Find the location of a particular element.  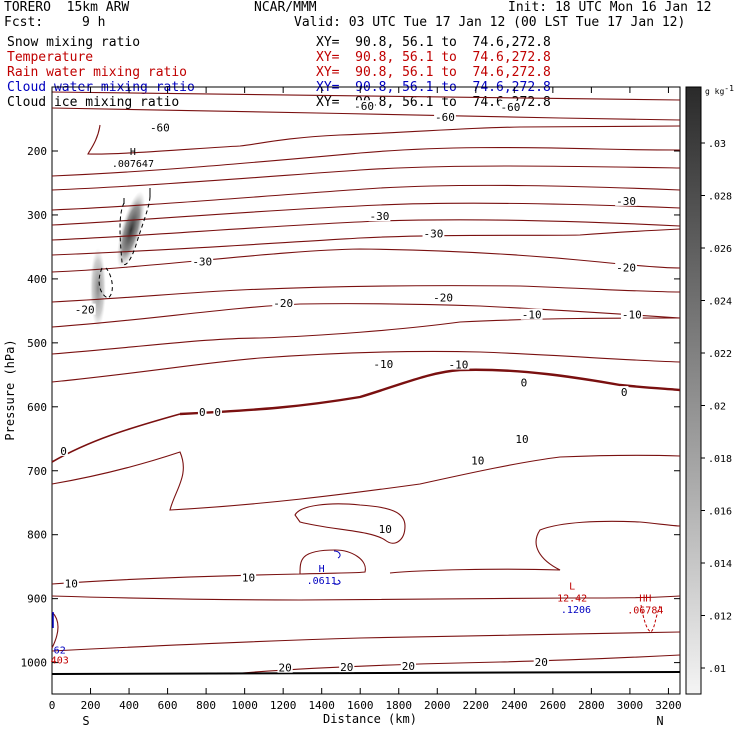

colorbar-tick-label: .02 is located at coordinates (717, 407).